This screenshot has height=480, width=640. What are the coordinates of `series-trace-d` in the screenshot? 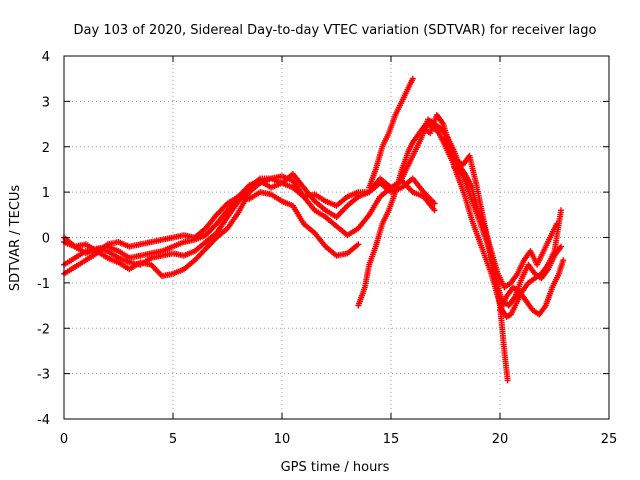 It's located at (227, 221).